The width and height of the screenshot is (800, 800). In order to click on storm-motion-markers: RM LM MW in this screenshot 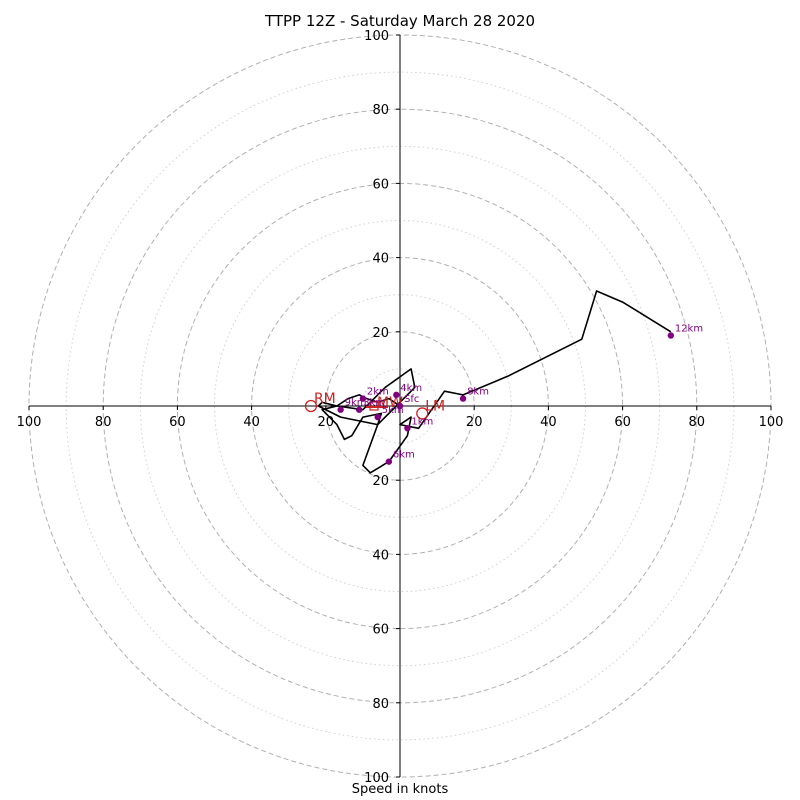, I will do `click(374, 405)`.